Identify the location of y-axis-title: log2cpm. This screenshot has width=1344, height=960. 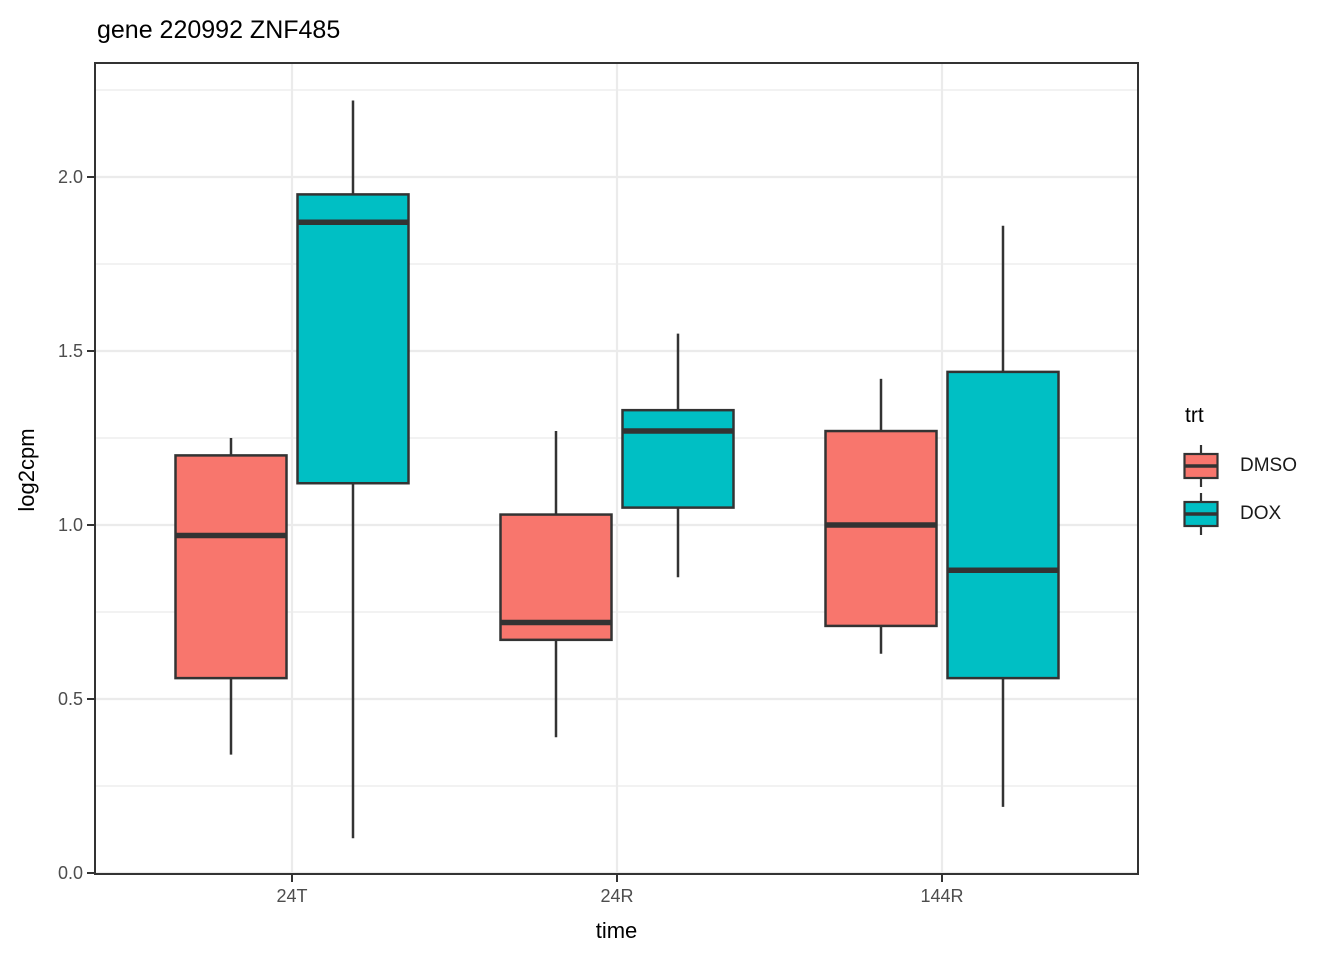
(26, 470).